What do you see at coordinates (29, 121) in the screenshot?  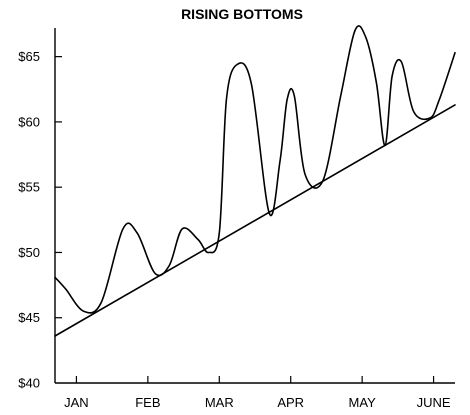 I see `y-tick-label: $60` at bounding box center [29, 121].